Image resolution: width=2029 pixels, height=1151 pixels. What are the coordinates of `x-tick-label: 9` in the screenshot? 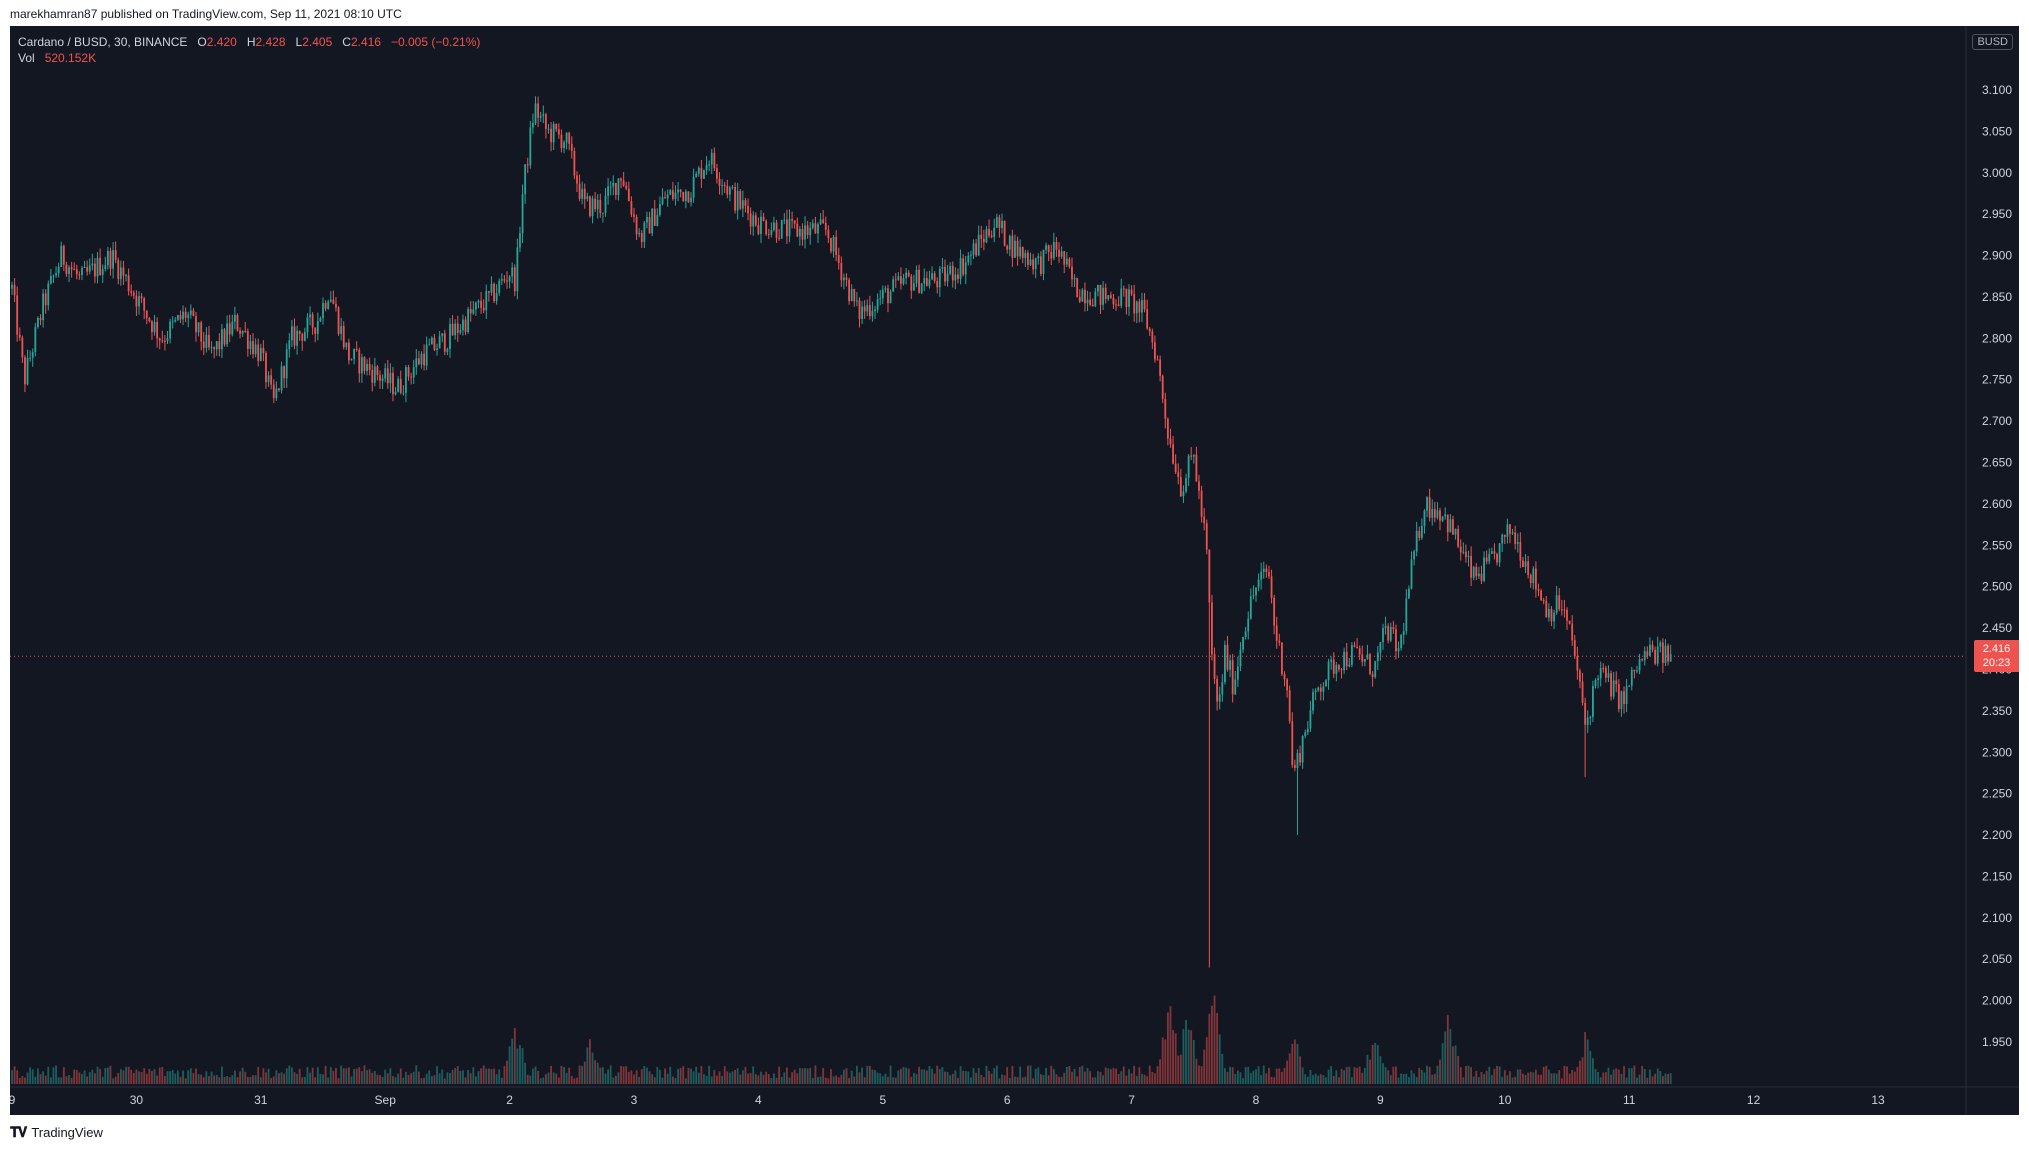 It's located at (13, 1100).